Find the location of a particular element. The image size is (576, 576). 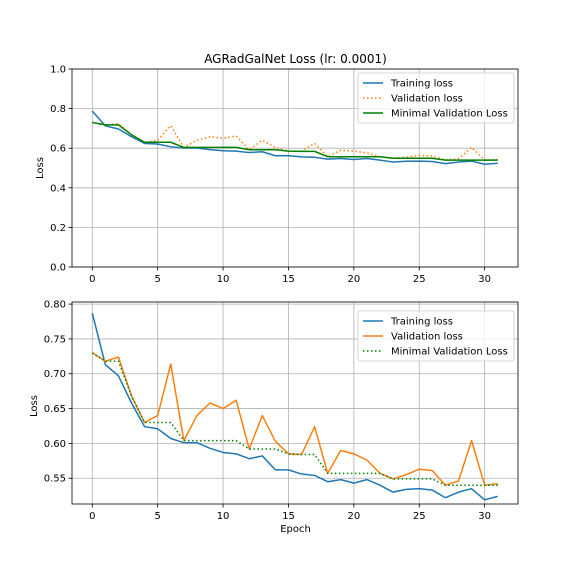

x-axis-label: Epoch is located at coordinates (295, 529).